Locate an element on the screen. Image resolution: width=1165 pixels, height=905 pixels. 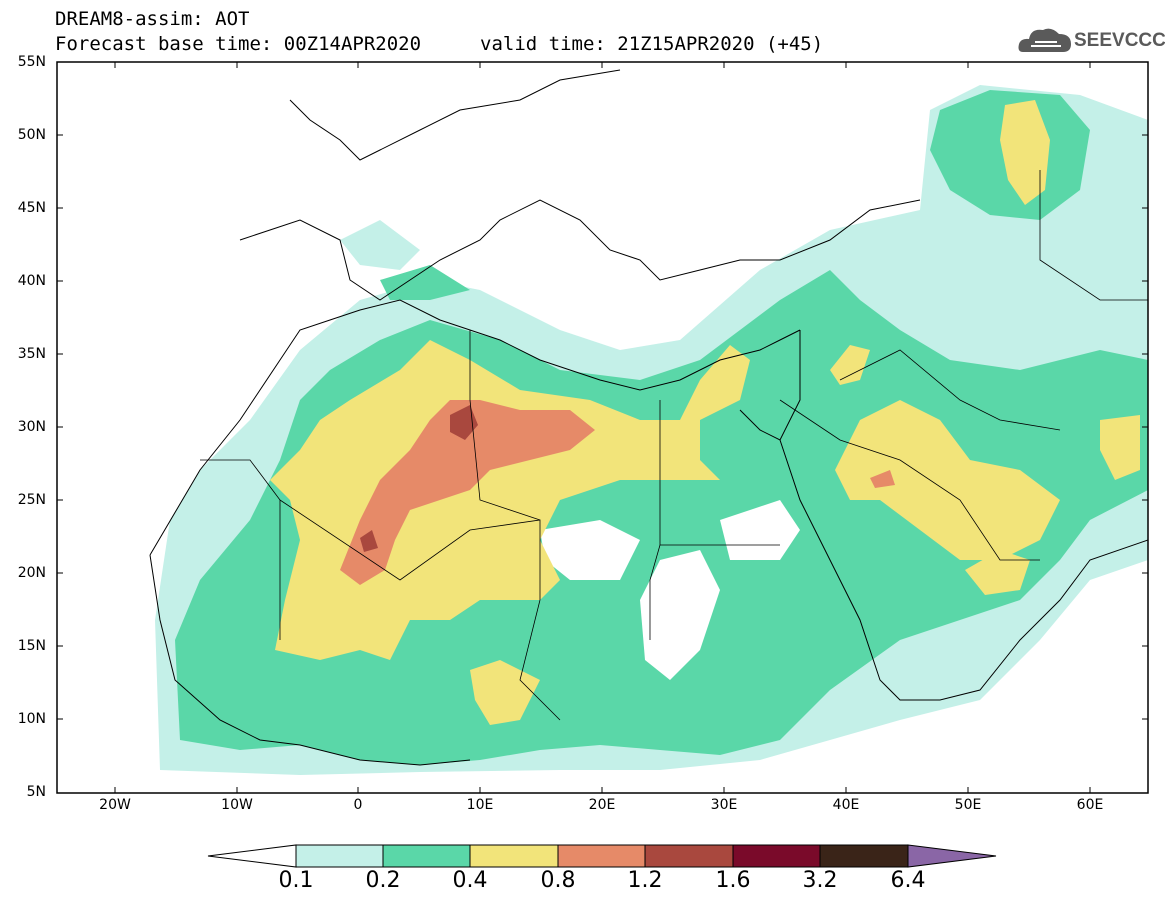
logo-text: SEEVCCC is located at coordinates (1119, 40).